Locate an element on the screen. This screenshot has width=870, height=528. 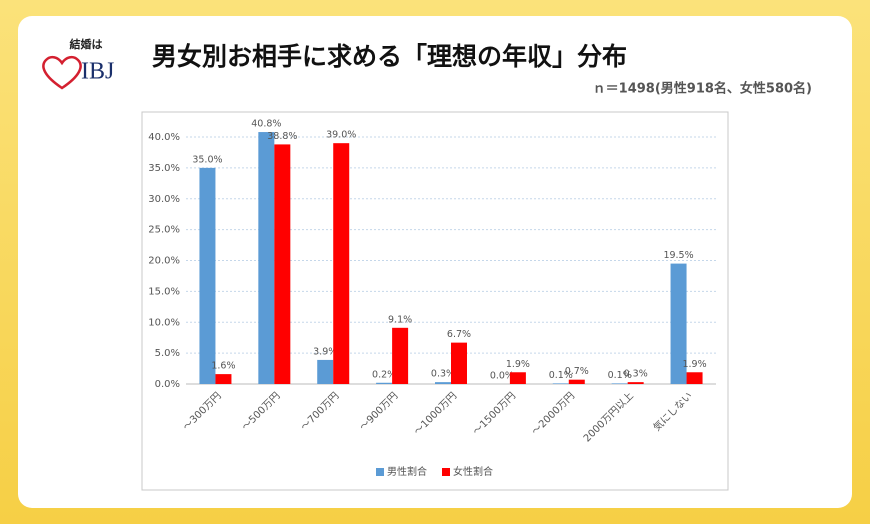
logo: 結婚は IBJ is located at coordinates (78, 63).